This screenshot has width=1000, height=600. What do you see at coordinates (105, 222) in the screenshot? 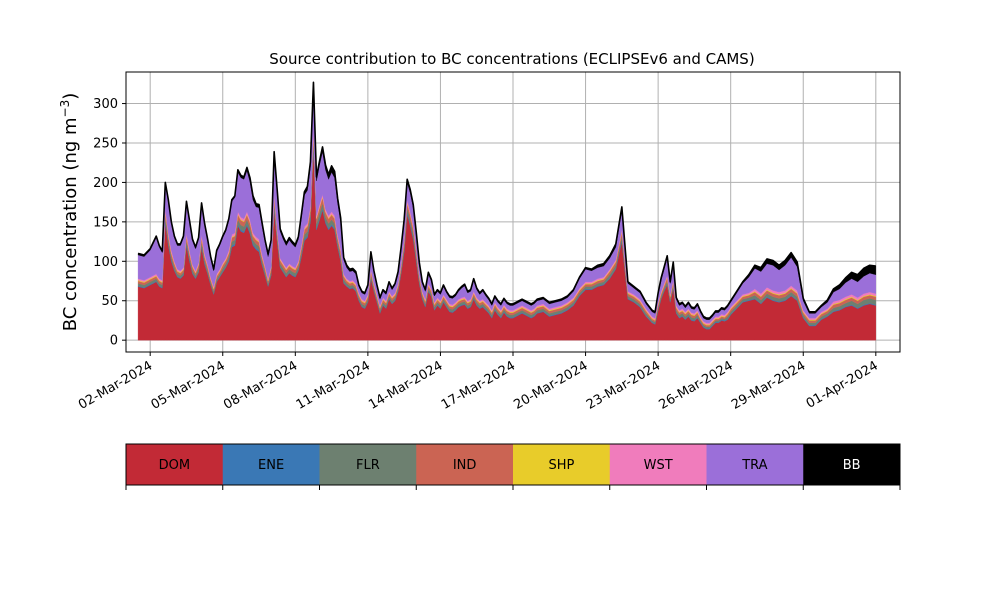
I see `y-tick-label: 150` at bounding box center [105, 222].